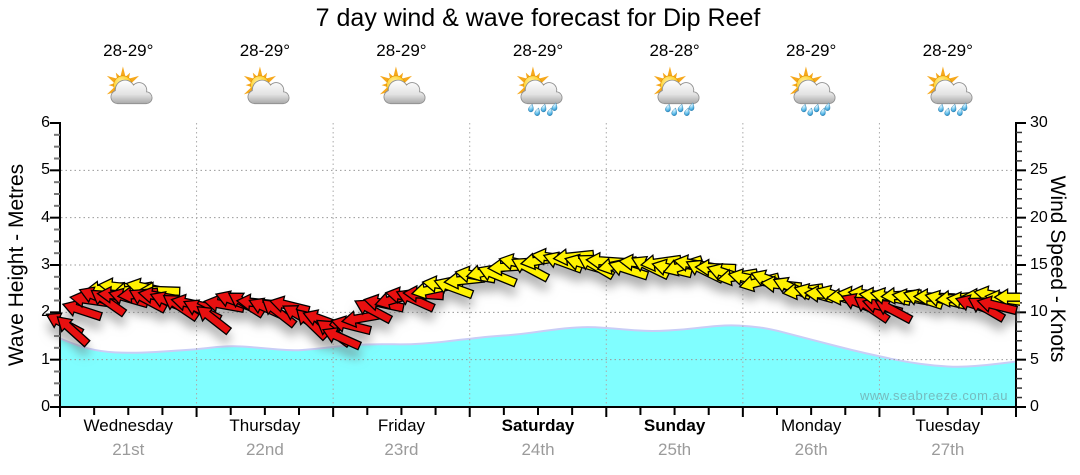 This screenshot has height=475, width=1080. I want to click on wave-axis-tick-label: 6, so click(45, 122).